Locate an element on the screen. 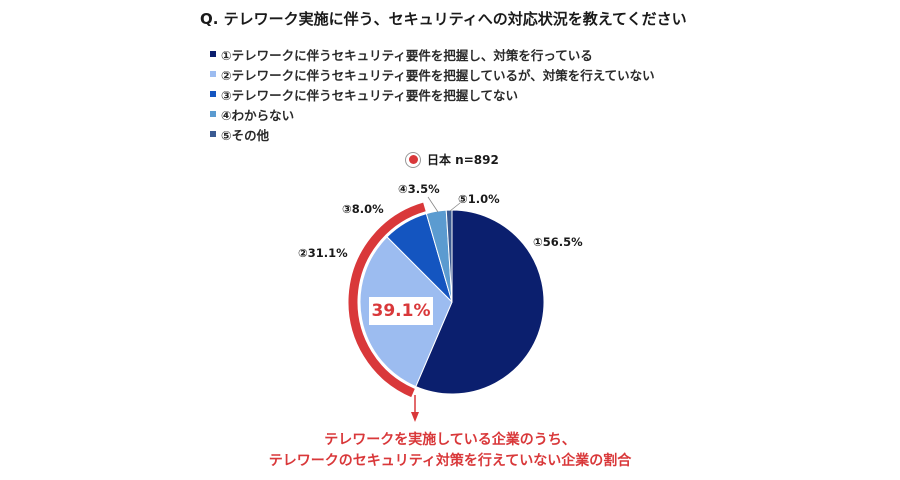 This screenshot has width=900, height=480. slice-value-label: ⑤1.0% is located at coordinates (479, 199).